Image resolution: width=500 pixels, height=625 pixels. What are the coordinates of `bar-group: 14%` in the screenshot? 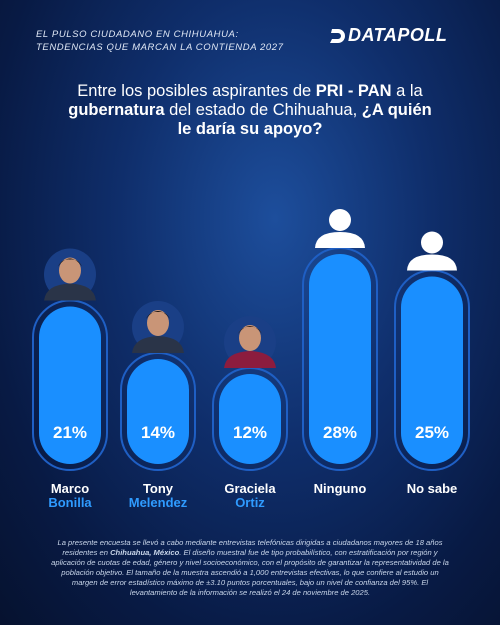 It's located at (158, 386).